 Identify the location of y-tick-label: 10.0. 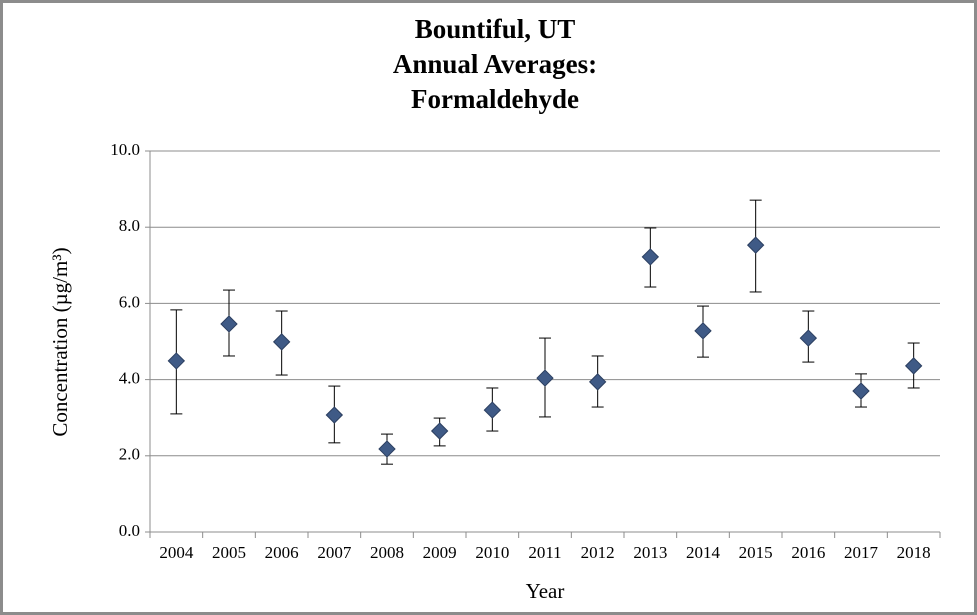
(125, 149).